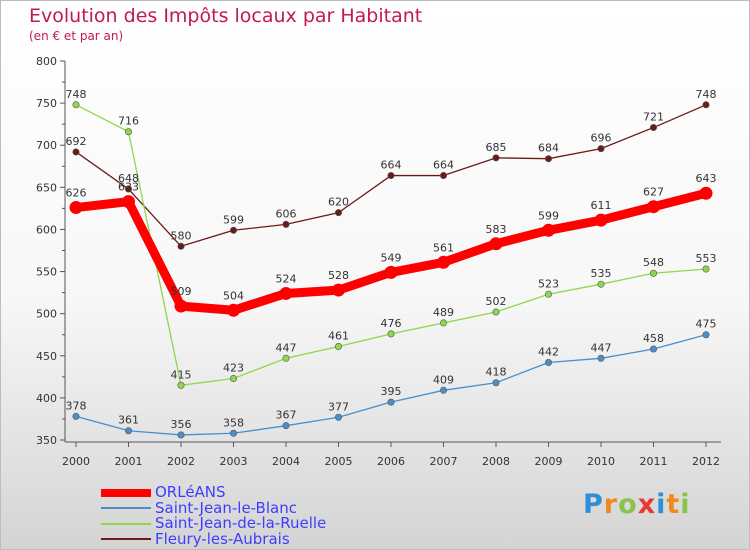 This screenshot has width=750, height=550. Describe the element at coordinates (234, 461) in the screenshot. I see `x-tick-label: 2003` at that location.